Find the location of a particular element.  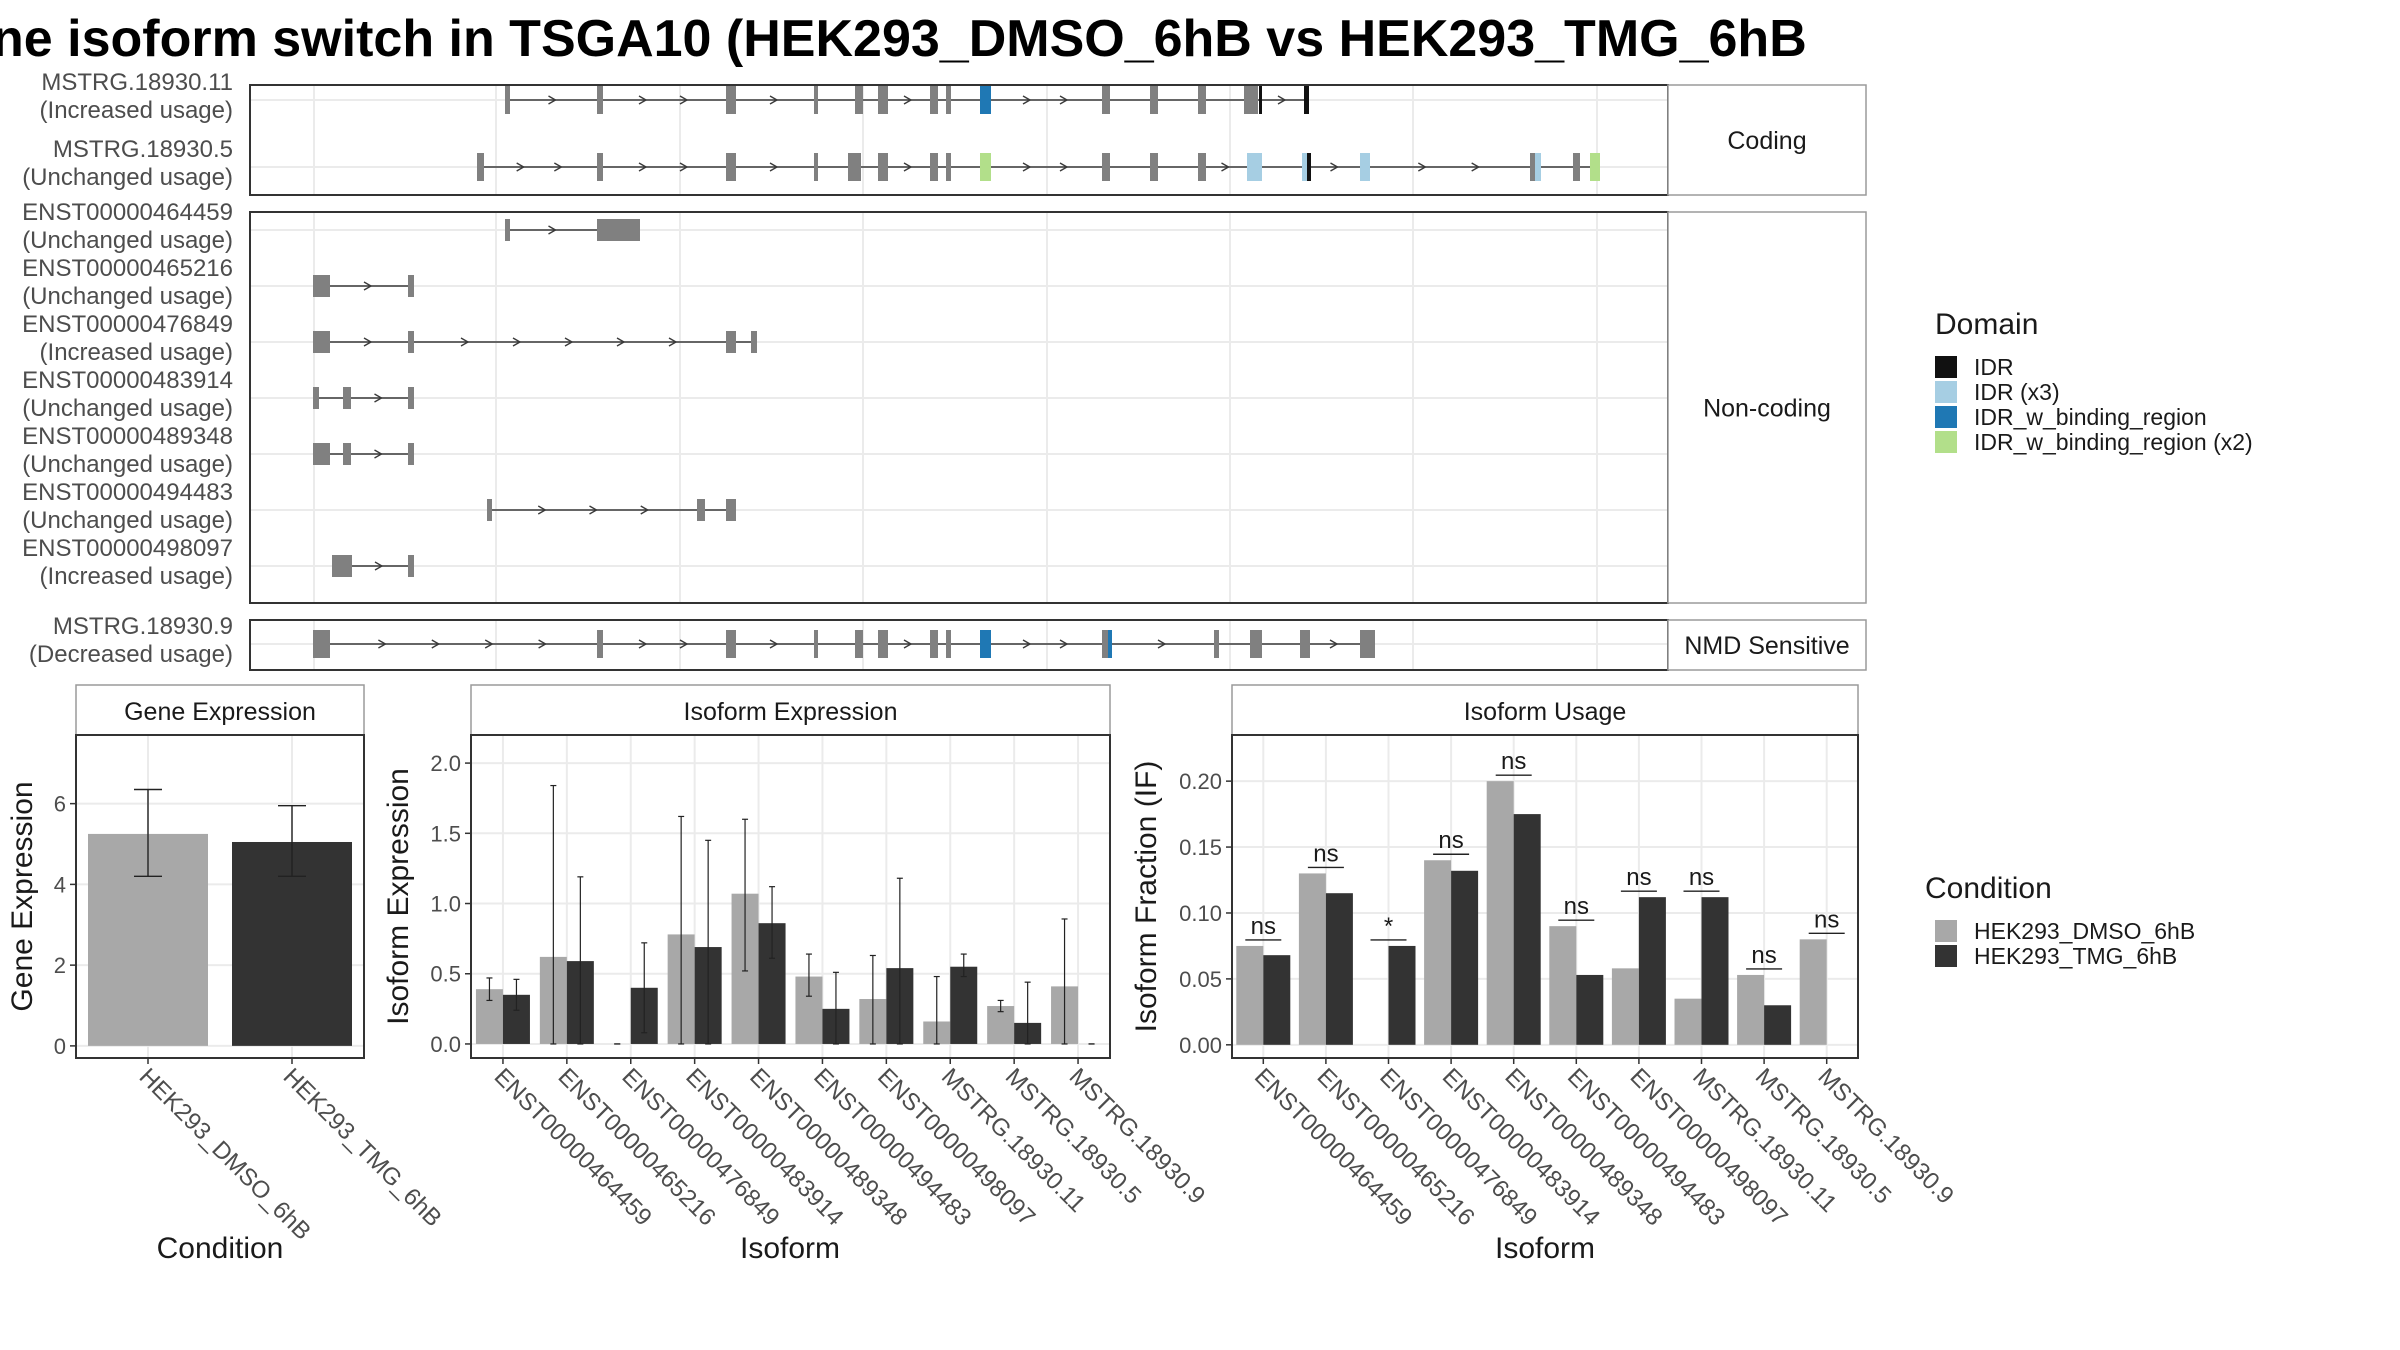

chart-title: Gene Expression is located at coordinates (220, 712).